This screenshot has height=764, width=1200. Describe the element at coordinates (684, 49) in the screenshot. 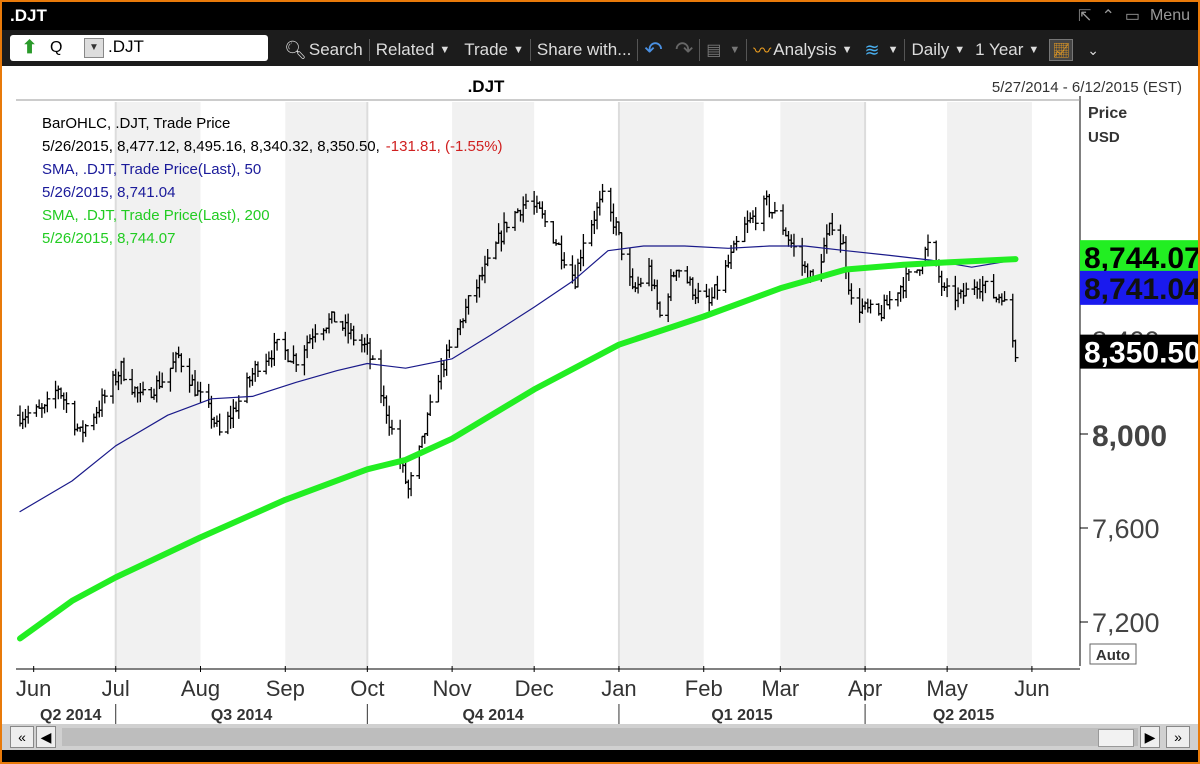

I see `redo-icon: ↷` at that location.